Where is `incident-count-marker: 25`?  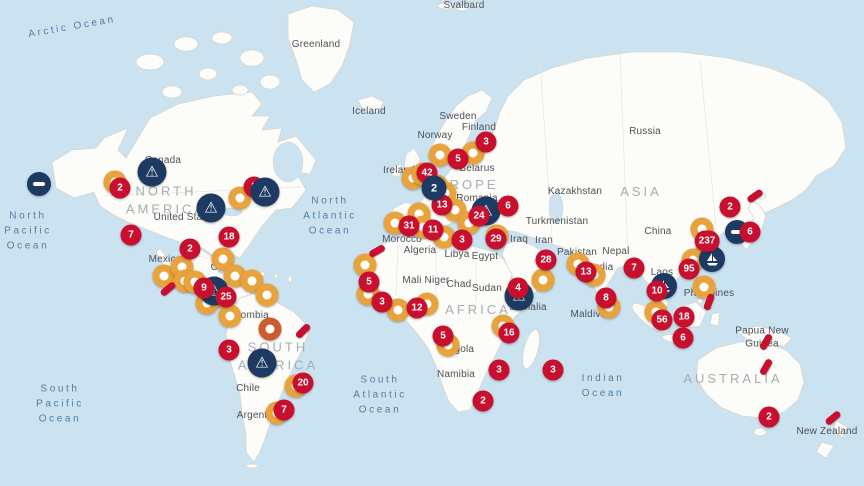 incident-count-marker: 25 is located at coordinates (226, 297).